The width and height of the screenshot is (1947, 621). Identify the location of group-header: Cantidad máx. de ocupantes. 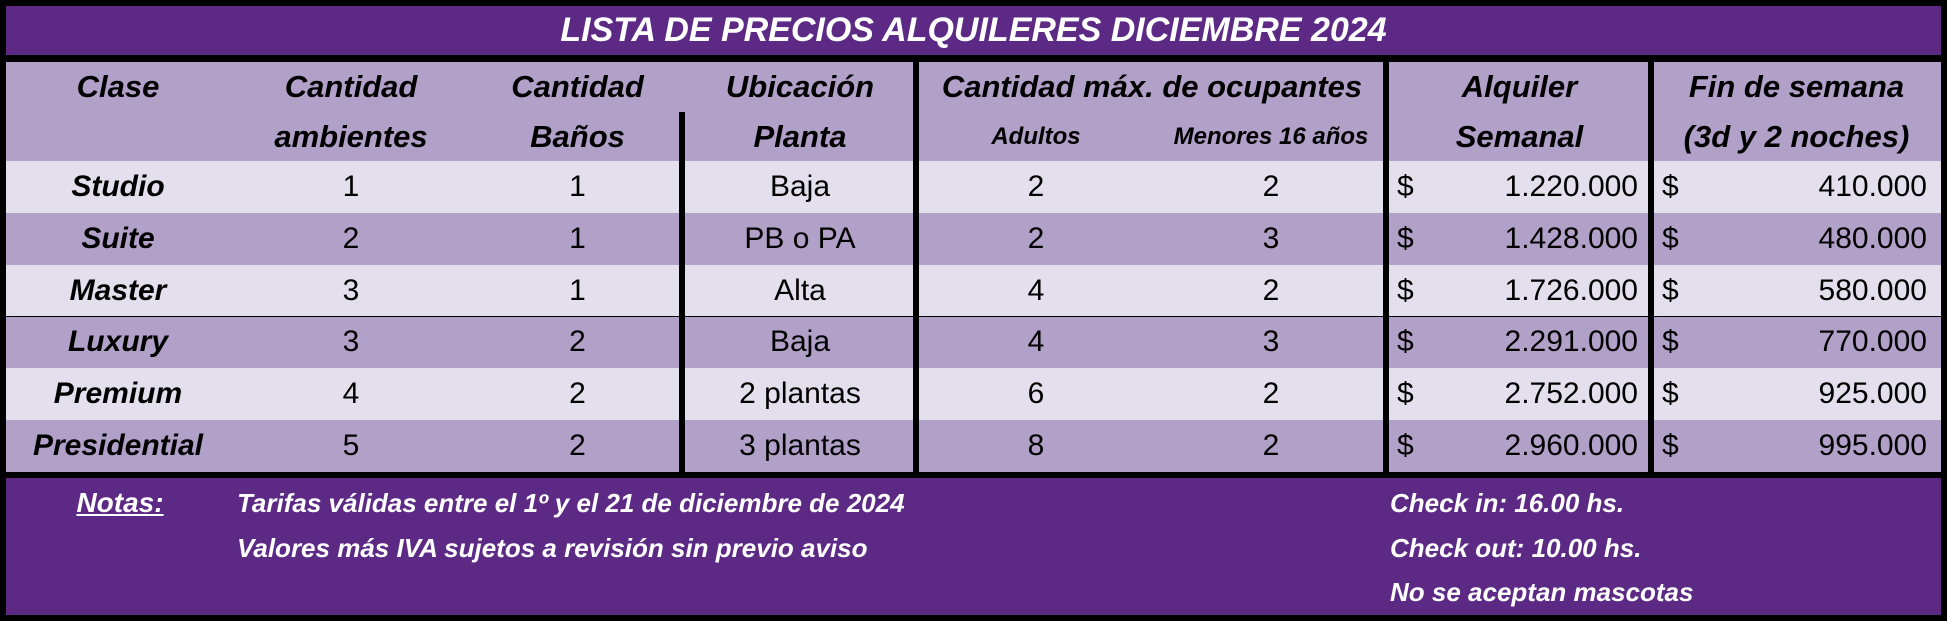
(1152, 86).